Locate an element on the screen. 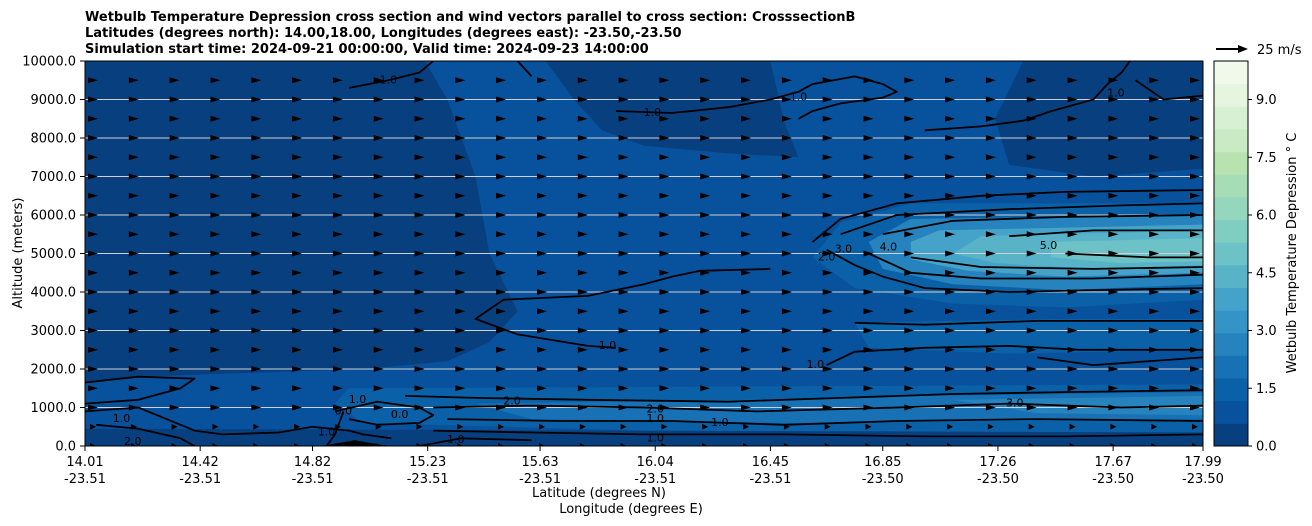 The height and width of the screenshot is (526, 1312). x-tick-label-lon-5: -23.51 is located at coordinates (655, 479).